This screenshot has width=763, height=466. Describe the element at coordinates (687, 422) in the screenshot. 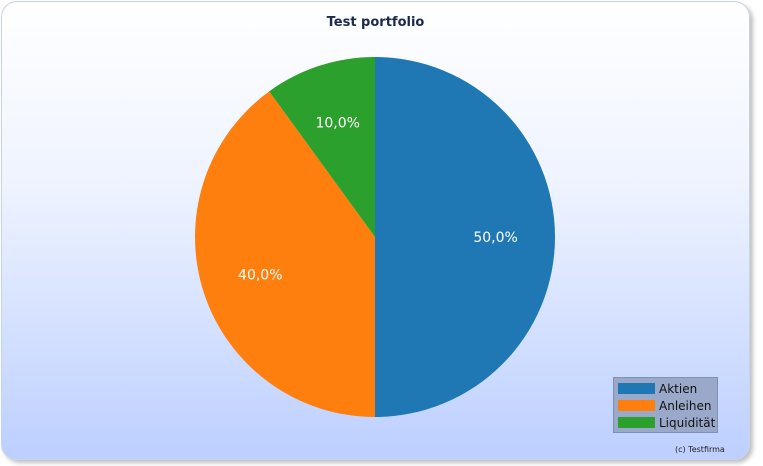

I see `legend-label: Liquidität` at that location.